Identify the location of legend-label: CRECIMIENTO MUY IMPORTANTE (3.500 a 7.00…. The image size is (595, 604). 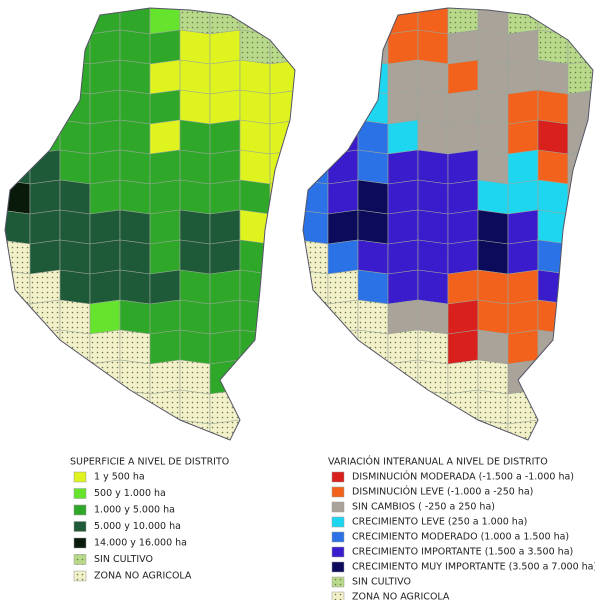
(473, 567).